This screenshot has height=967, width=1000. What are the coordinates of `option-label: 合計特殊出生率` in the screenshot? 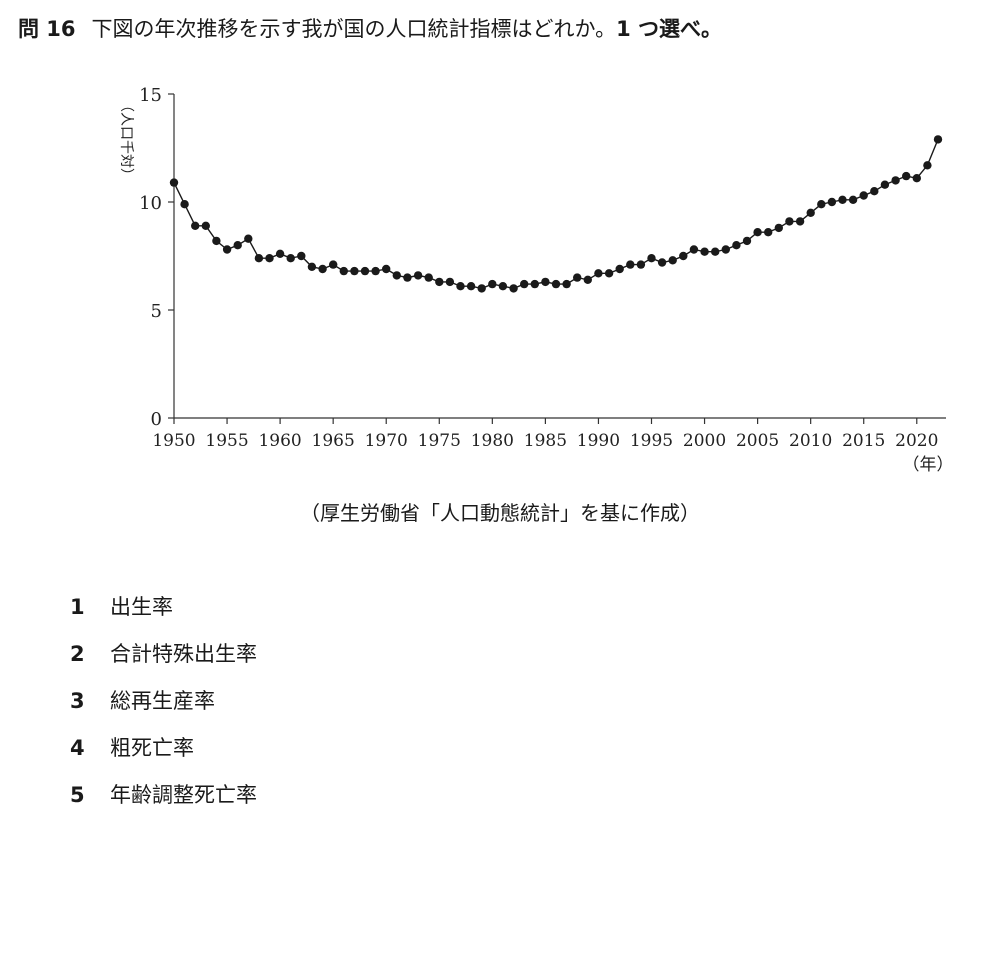 It's located at (183, 654).